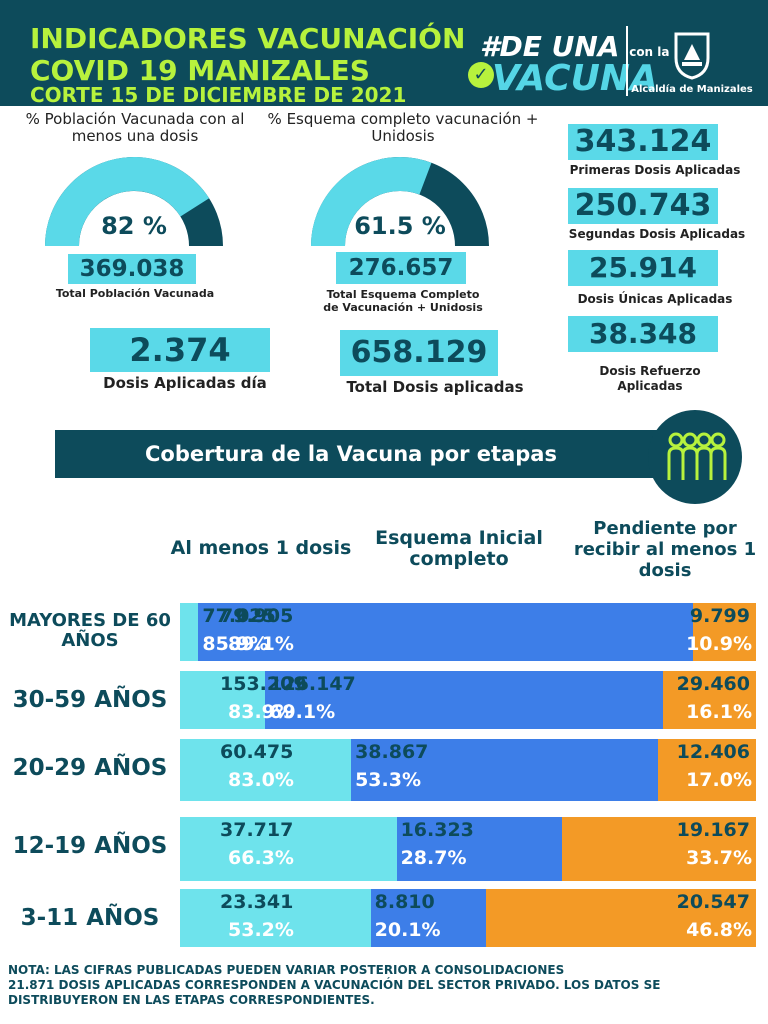  I want to click on logo-line-2: VACUNA, so click(575, 78).